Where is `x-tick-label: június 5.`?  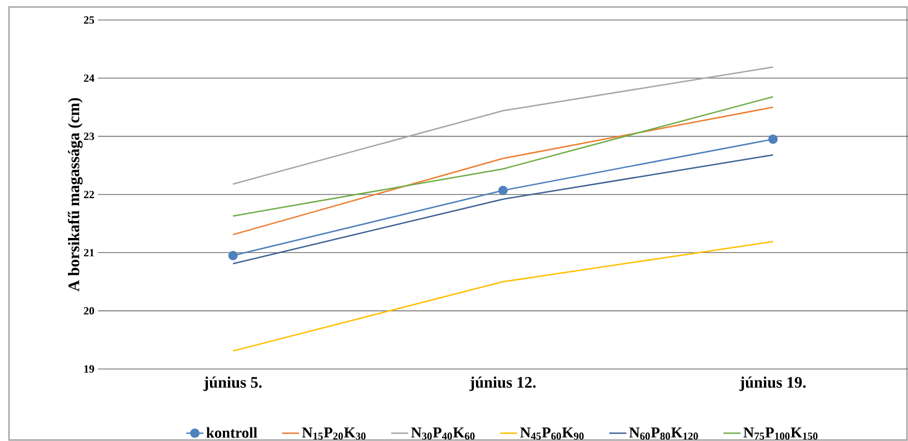 x-tick-label: június 5. is located at coordinates (233, 384).